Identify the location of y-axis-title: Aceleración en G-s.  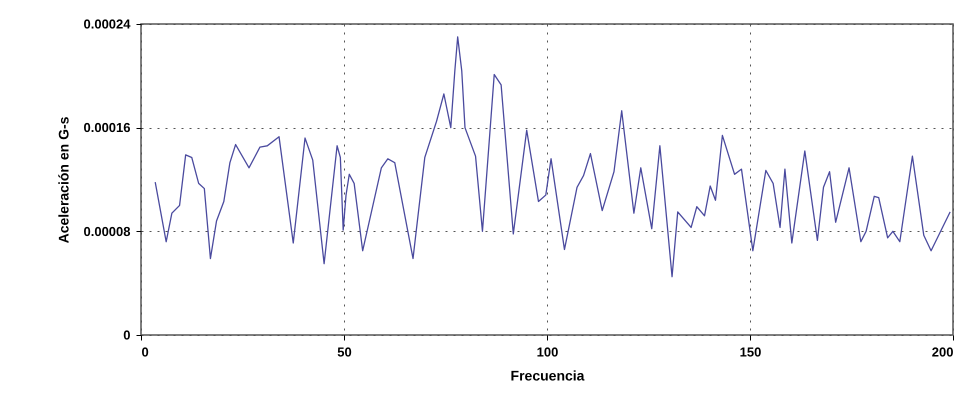
(64, 180).